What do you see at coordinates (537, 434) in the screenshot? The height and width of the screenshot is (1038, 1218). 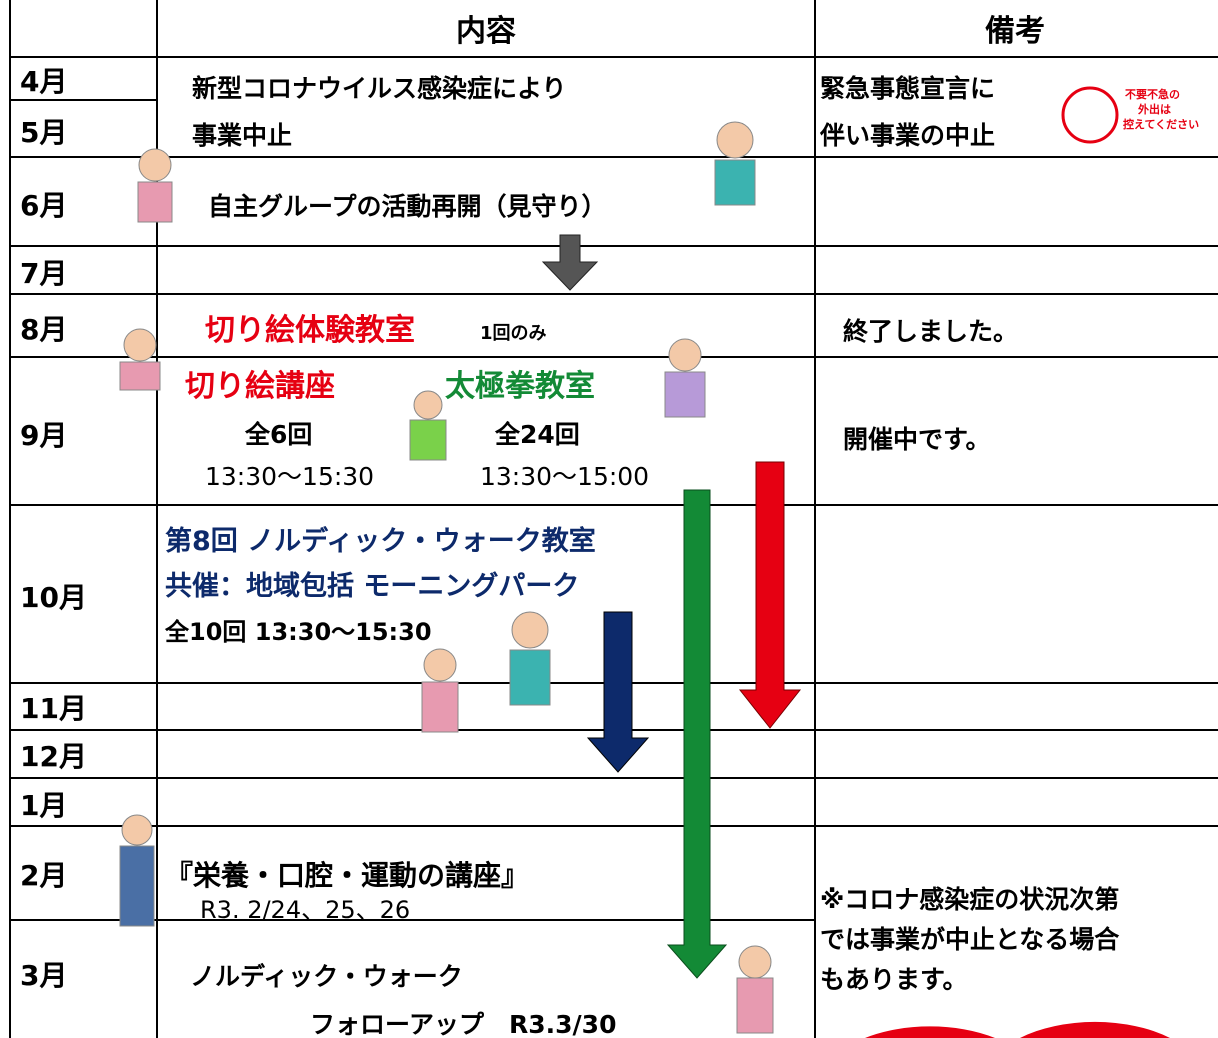 I see `content-text: 全24回` at bounding box center [537, 434].